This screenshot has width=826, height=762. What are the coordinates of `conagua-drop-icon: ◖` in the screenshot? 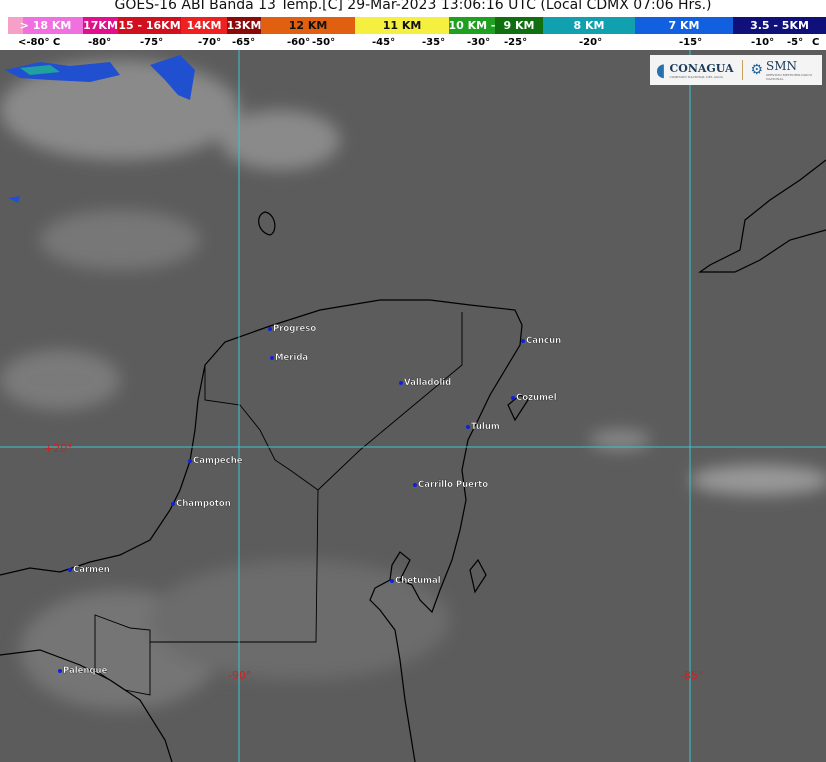 It's located at (661, 70).